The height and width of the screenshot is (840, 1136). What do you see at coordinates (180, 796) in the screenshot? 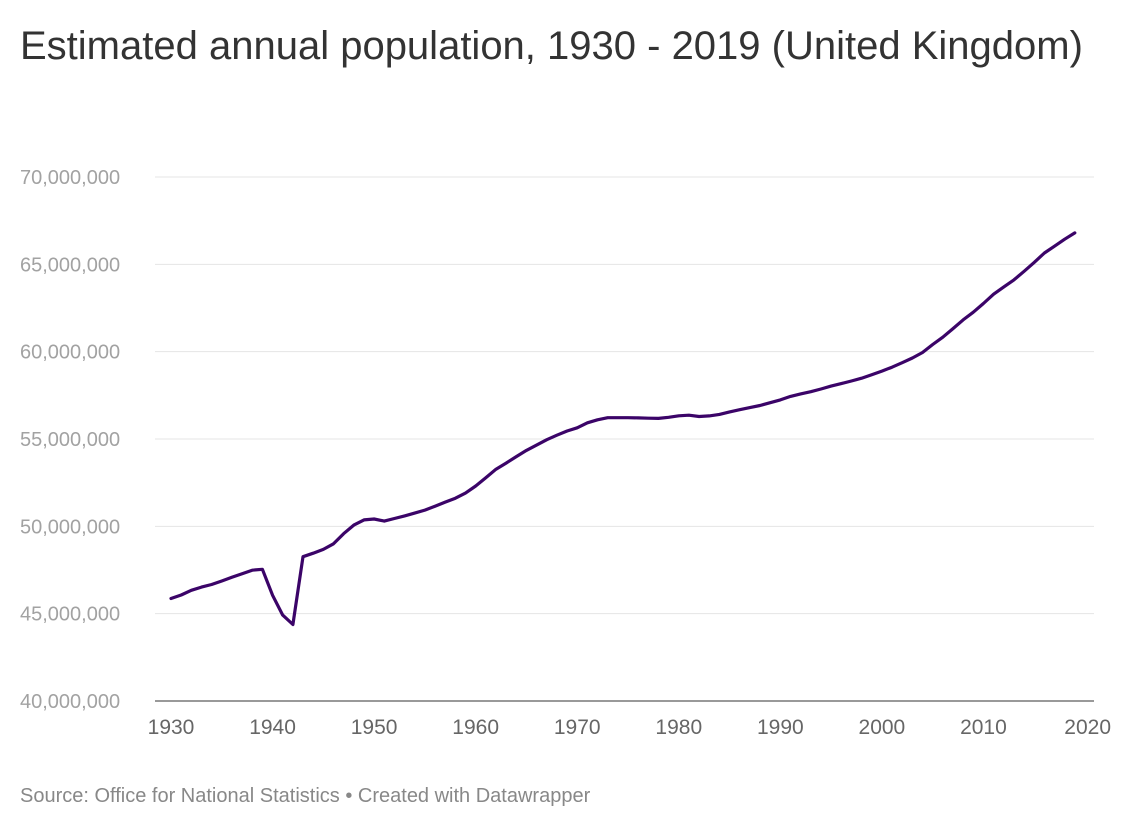
I see `source-text: Source: Office for National Statistics` at bounding box center [180, 796].